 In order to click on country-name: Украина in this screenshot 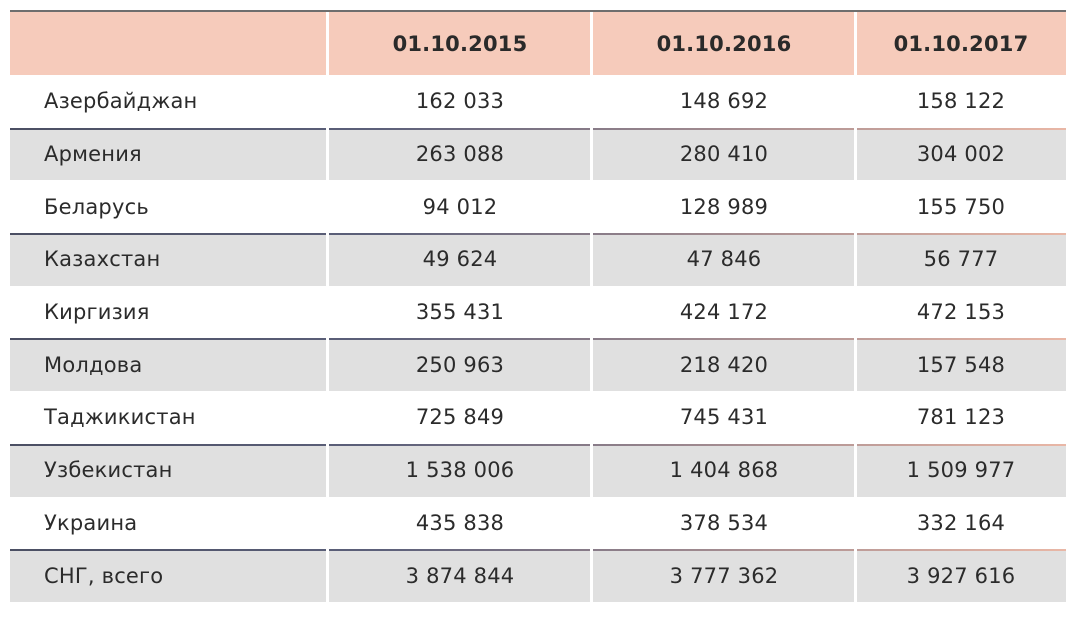, I will do `click(91, 522)`.